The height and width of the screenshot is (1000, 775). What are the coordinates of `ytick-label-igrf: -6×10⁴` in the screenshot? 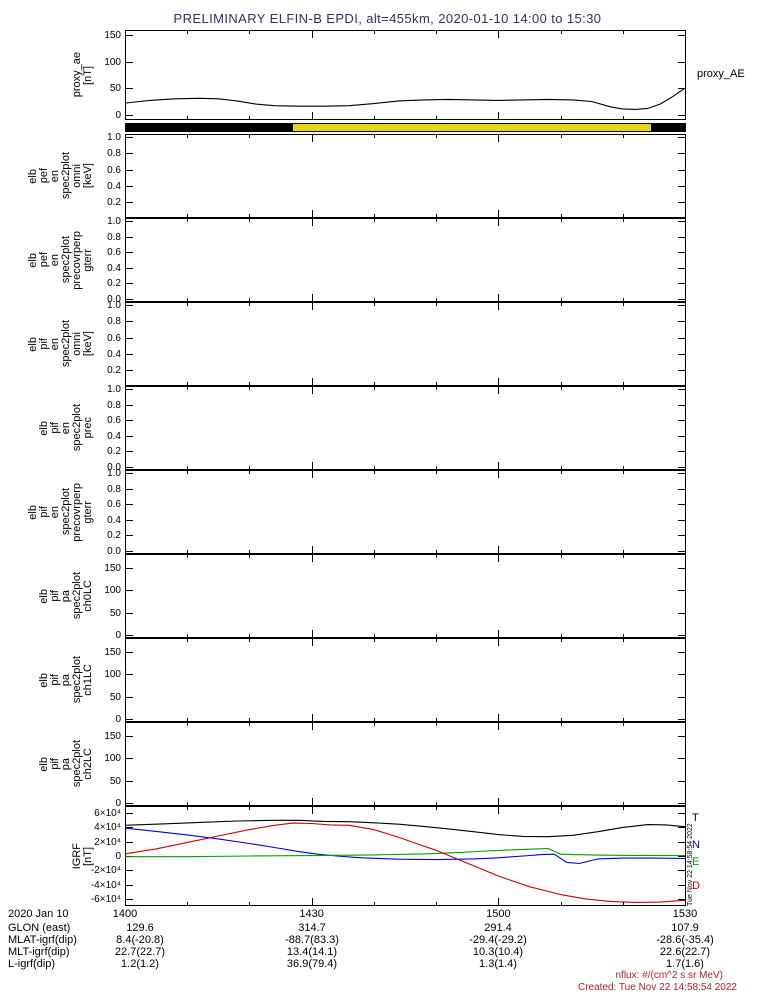 It's located at (105, 899).